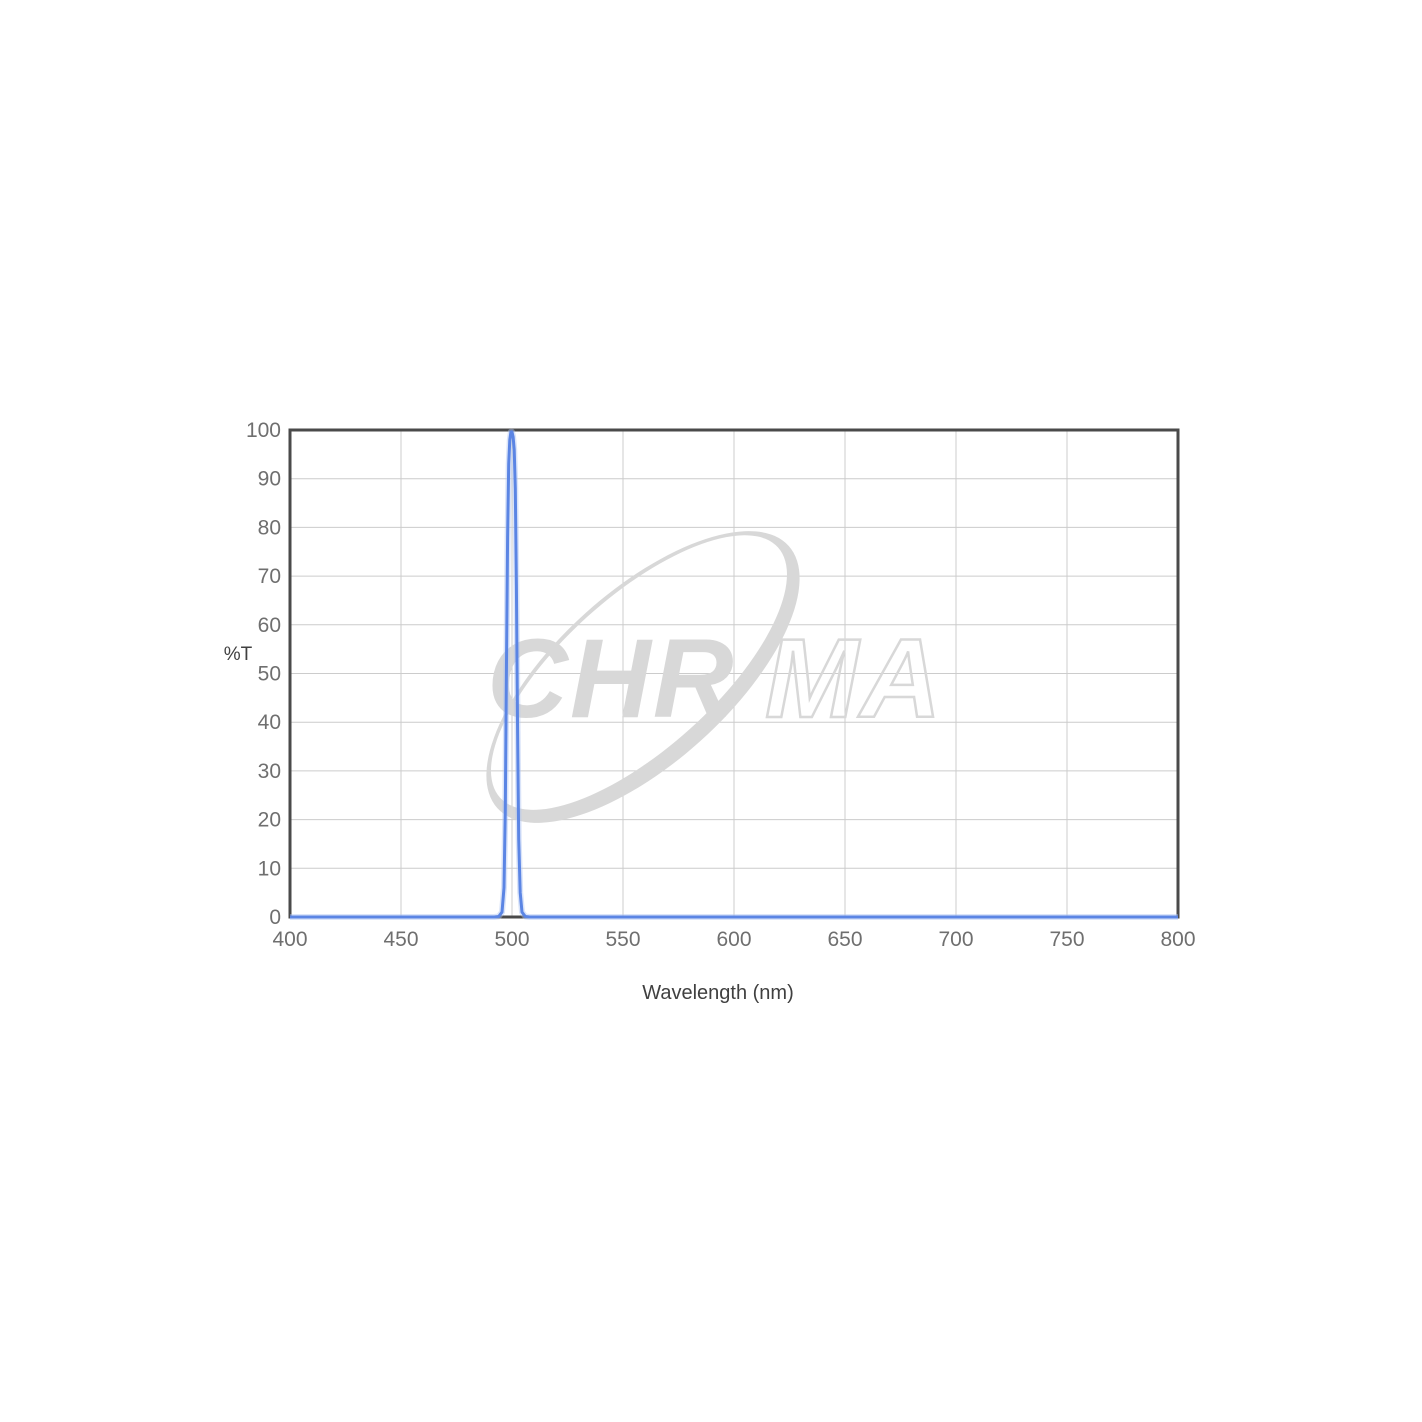  What do you see at coordinates (269, 674) in the screenshot?
I see `y-tick-label: 50` at bounding box center [269, 674].